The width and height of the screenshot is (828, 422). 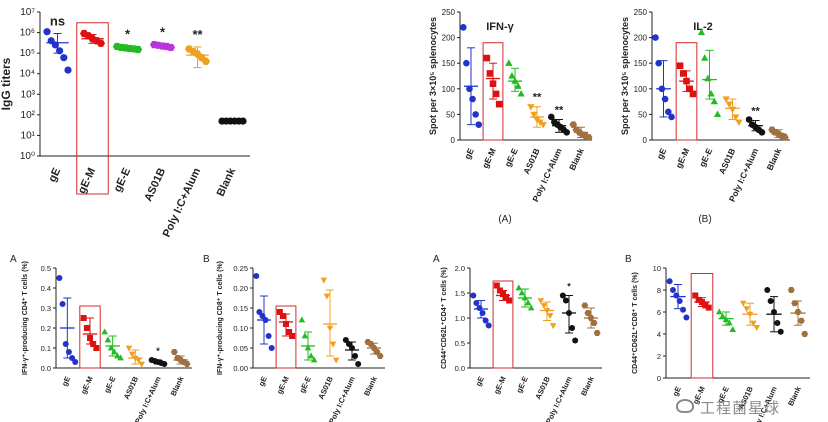 I want to click on panel-caption: (A), so click(x=504, y=219).